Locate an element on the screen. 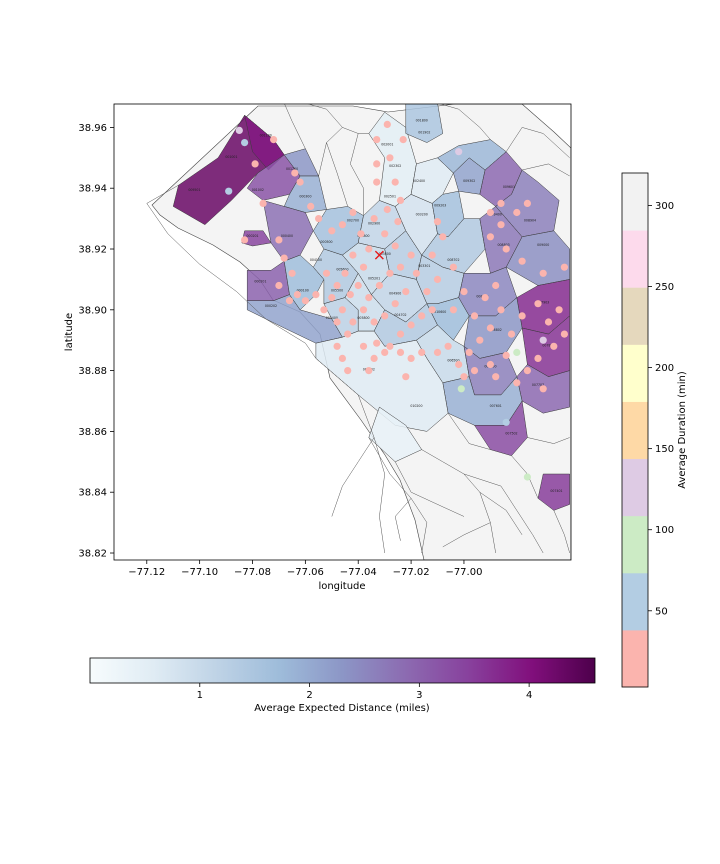 This screenshot has width=720, height=864. district-label: 000300 is located at coordinates (305, 196).